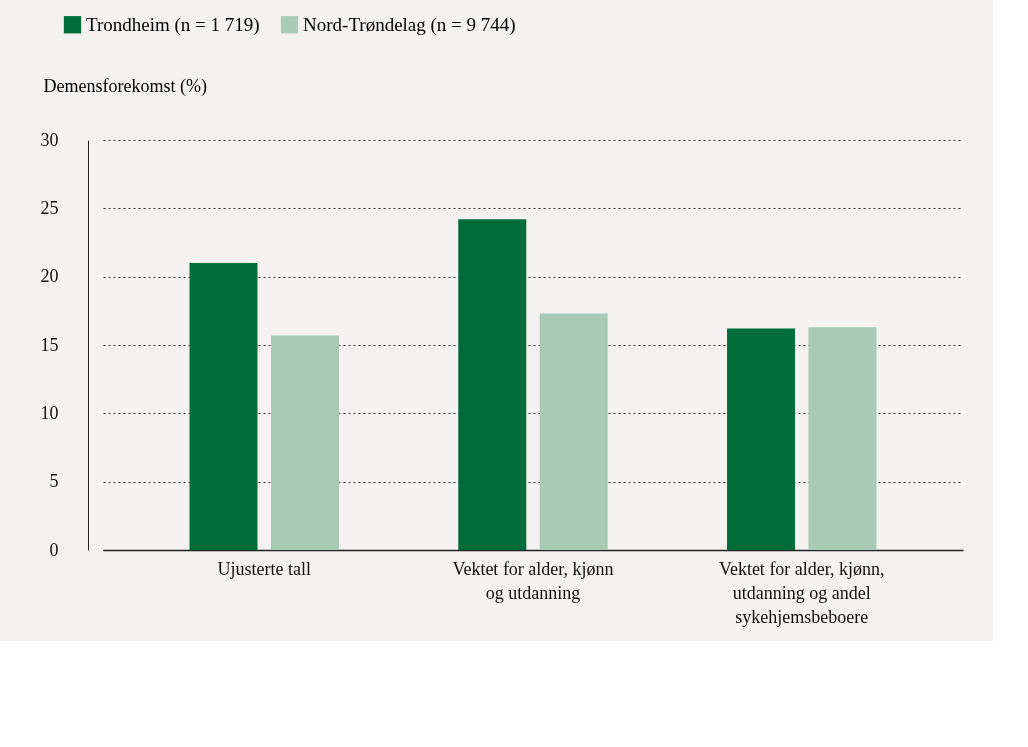 The height and width of the screenshot is (747, 1028). Describe the element at coordinates (801, 592) in the screenshot. I see `x-tick-label: Vektet for alder, kjønn, utdanning og andel sykehjemsbeboere` at that location.